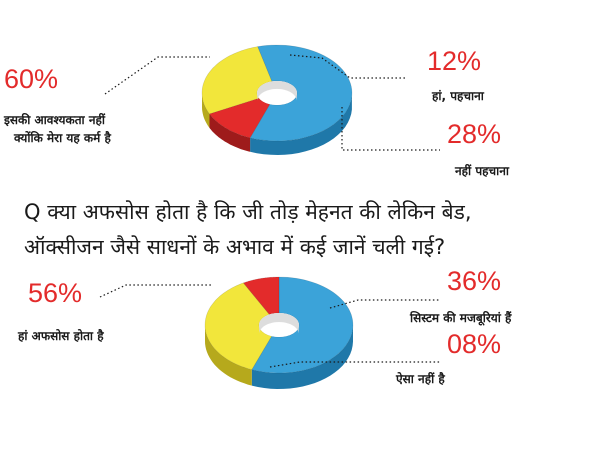  What do you see at coordinates (55, 293) in the screenshot?
I see `value-label-56: 56%` at bounding box center [55, 293].